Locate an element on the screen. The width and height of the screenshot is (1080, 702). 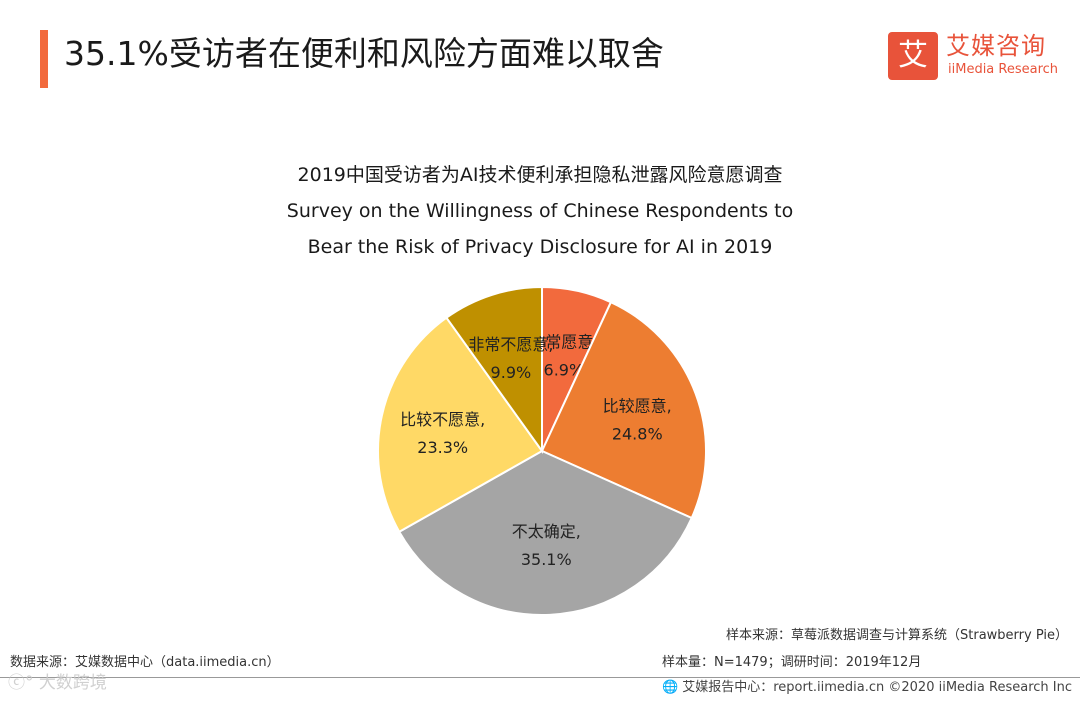
pie-value-1: 24.8% is located at coordinates (637, 433).